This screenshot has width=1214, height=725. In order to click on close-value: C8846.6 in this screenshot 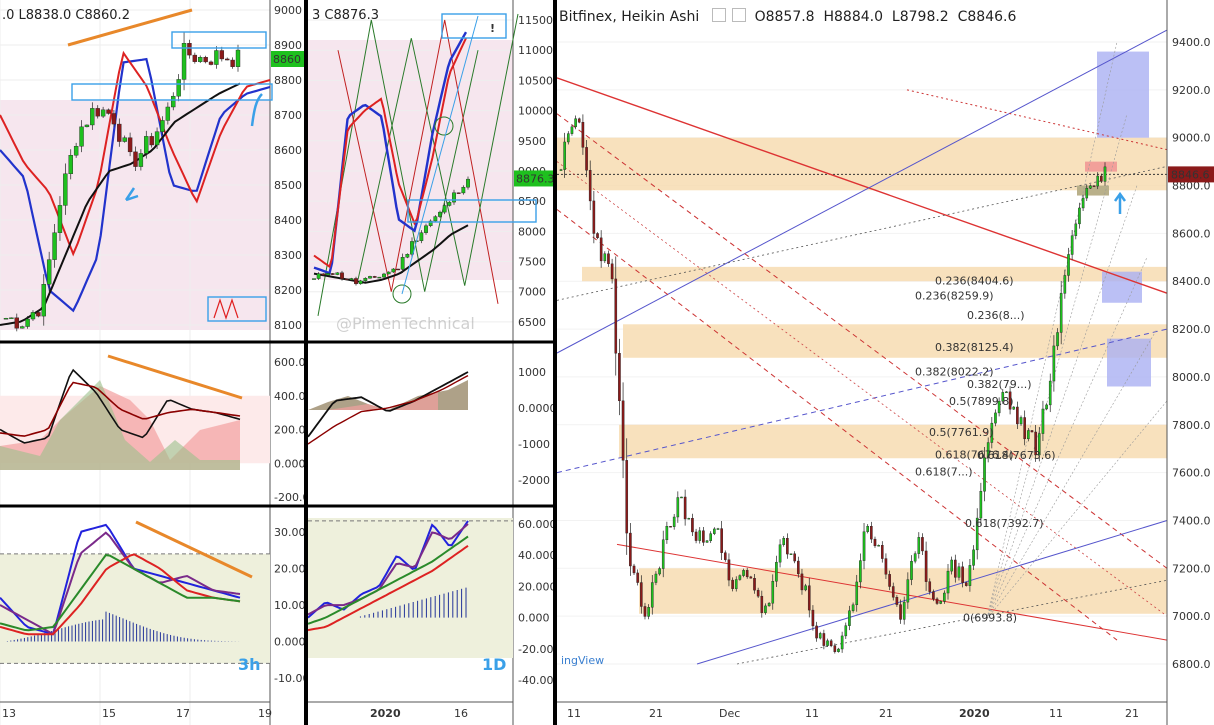, I will do `click(987, 17)`.